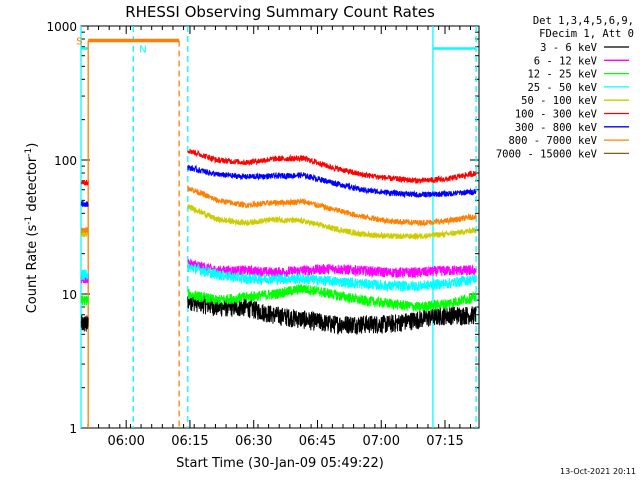 This screenshot has width=640, height=480. I want to click on y-label-sup1: -1, so click(29, 220).